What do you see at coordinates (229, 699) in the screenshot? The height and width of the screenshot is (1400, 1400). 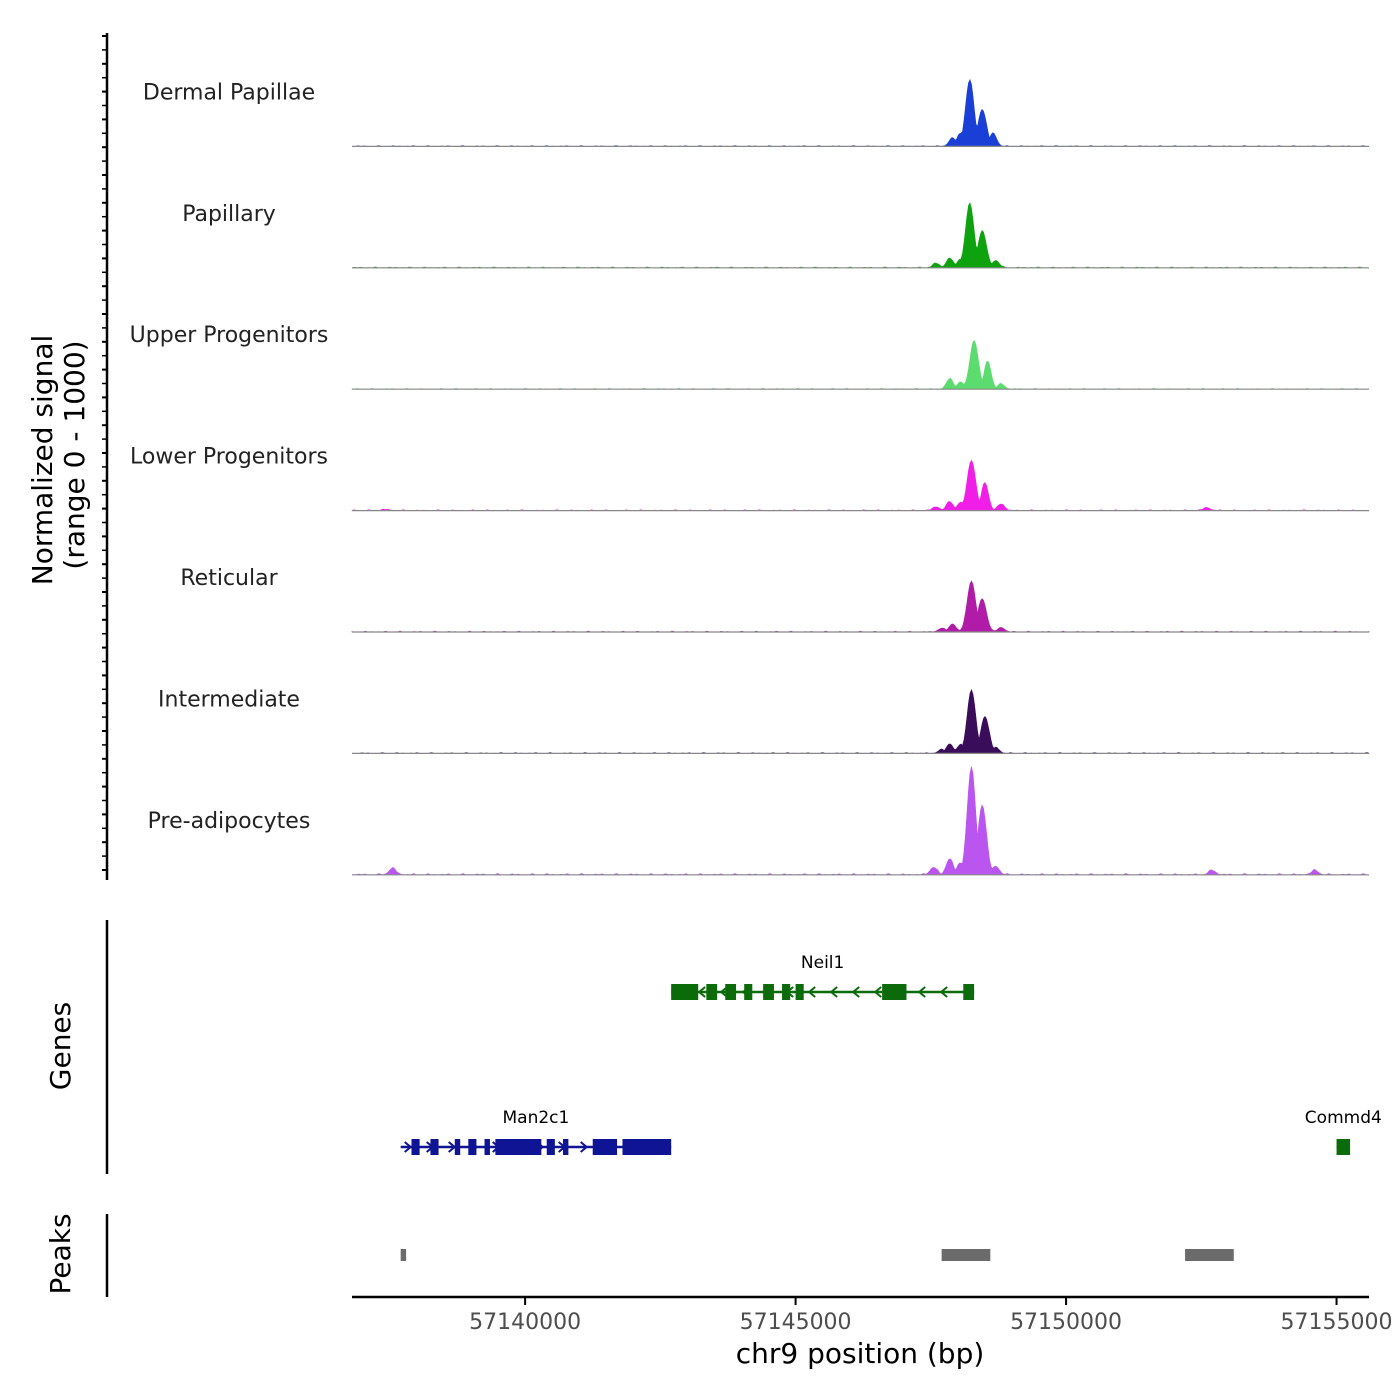 I see `track-label: Intermediate` at bounding box center [229, 699].